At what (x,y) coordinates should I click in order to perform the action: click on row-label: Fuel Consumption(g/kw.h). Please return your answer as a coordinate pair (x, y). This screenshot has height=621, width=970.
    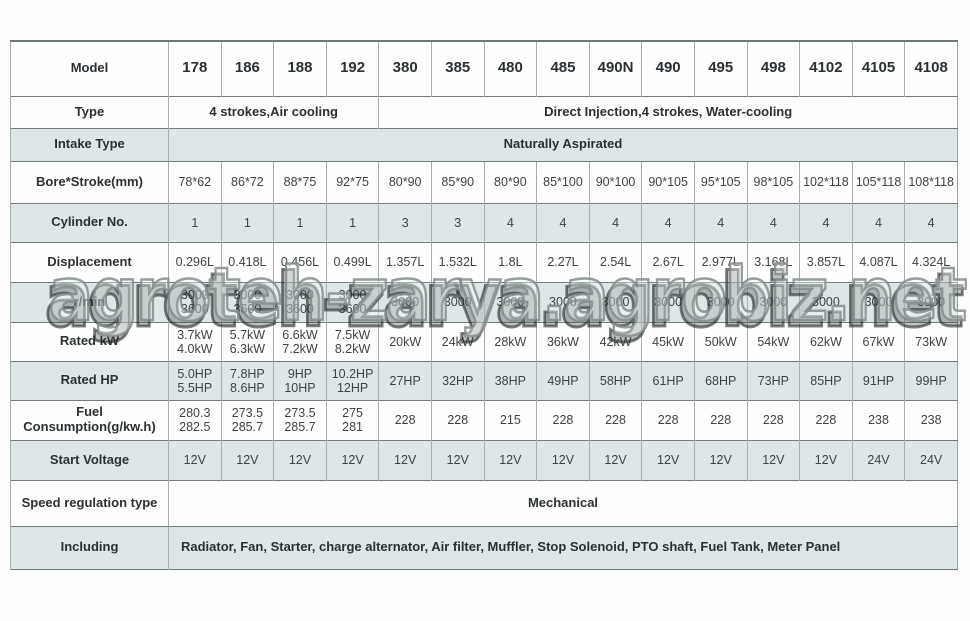
    Looking at the image, I should click on (89, 419).